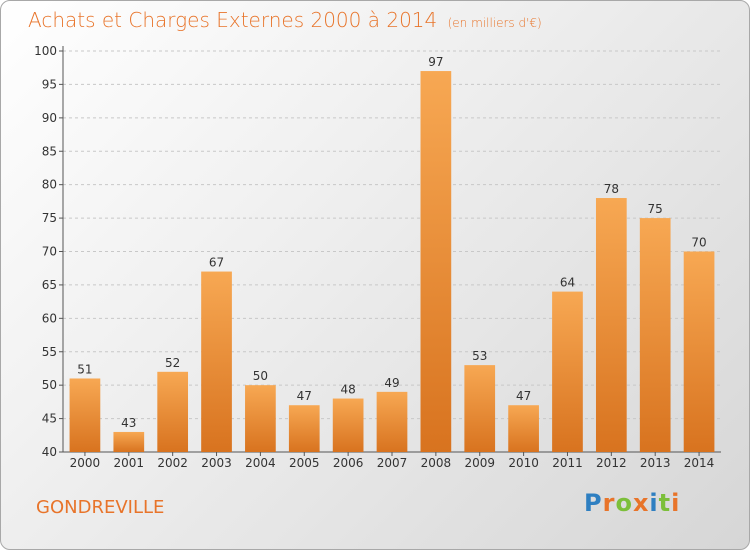 The image size is (750, 550). Describe the element at coordinates (593, 503) in the screenshot. I see `logo-letter: P` at that location.